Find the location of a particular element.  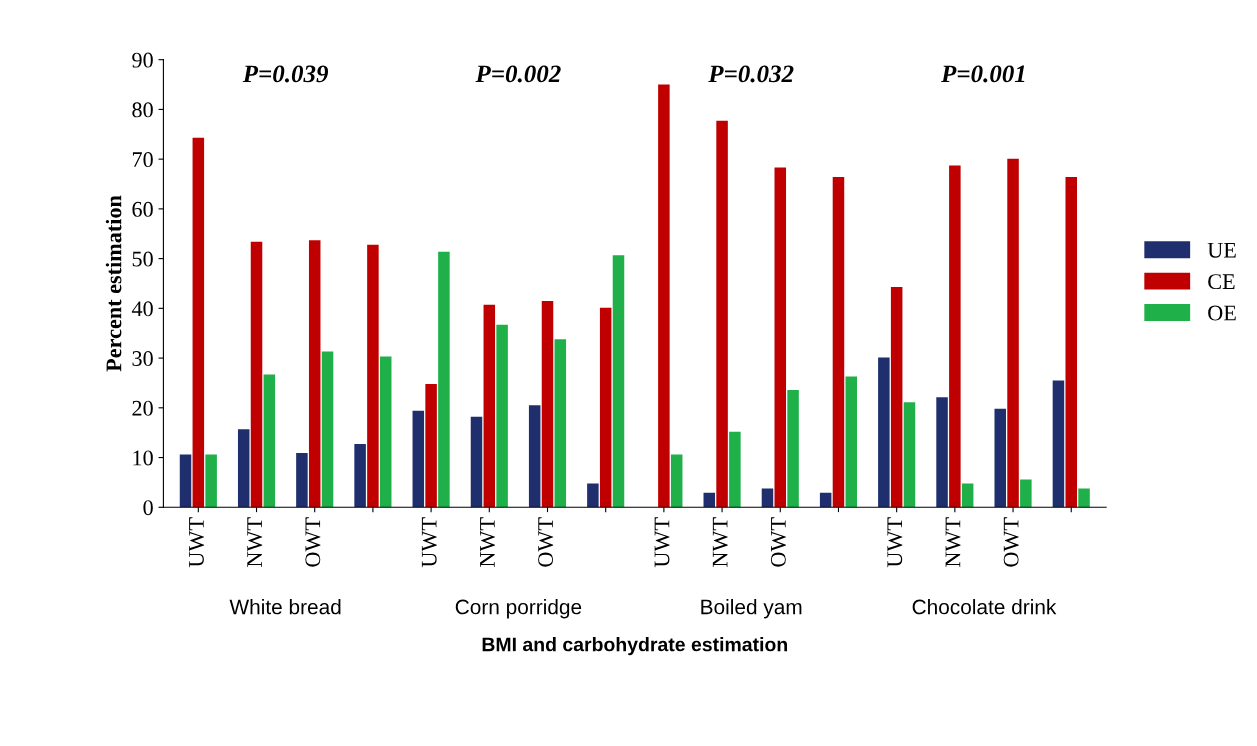

text: White bread is located at coordinates (285, 607).